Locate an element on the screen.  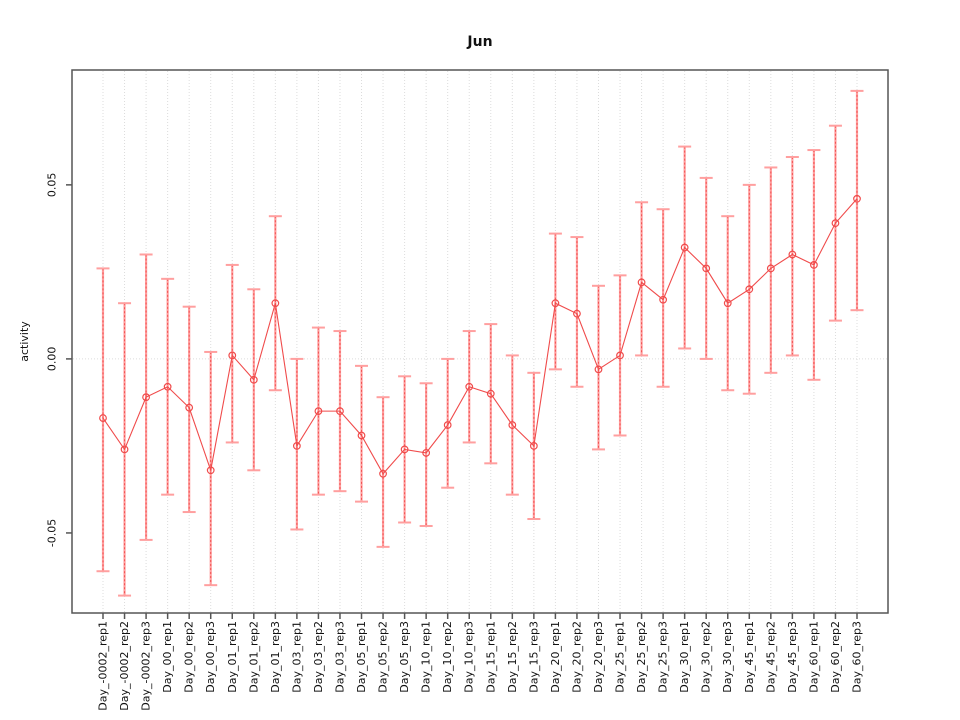
x-tick-label: Day_30_rep2 is located at coordinates (706, 657).